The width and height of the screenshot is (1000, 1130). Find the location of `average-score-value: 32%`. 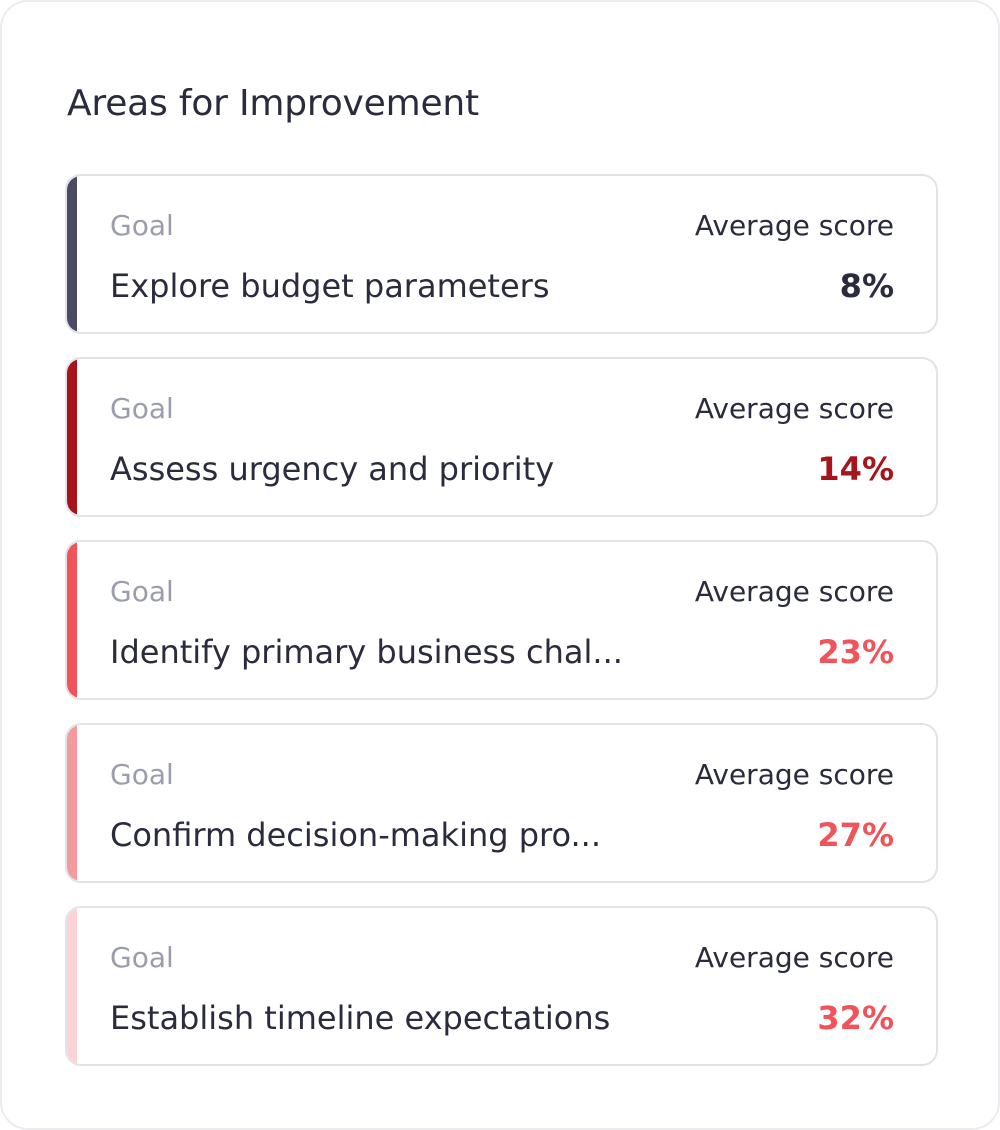

average-score-value: 32% is located at coordinates (855, 1018).